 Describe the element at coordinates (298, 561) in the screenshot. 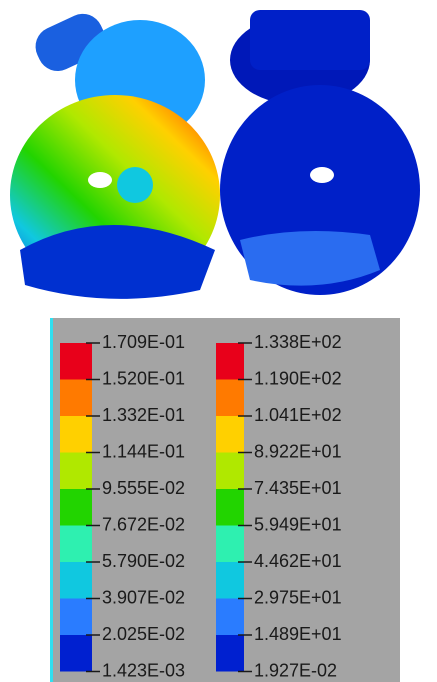

I see `legend-label: 4.462E+01` at that location.